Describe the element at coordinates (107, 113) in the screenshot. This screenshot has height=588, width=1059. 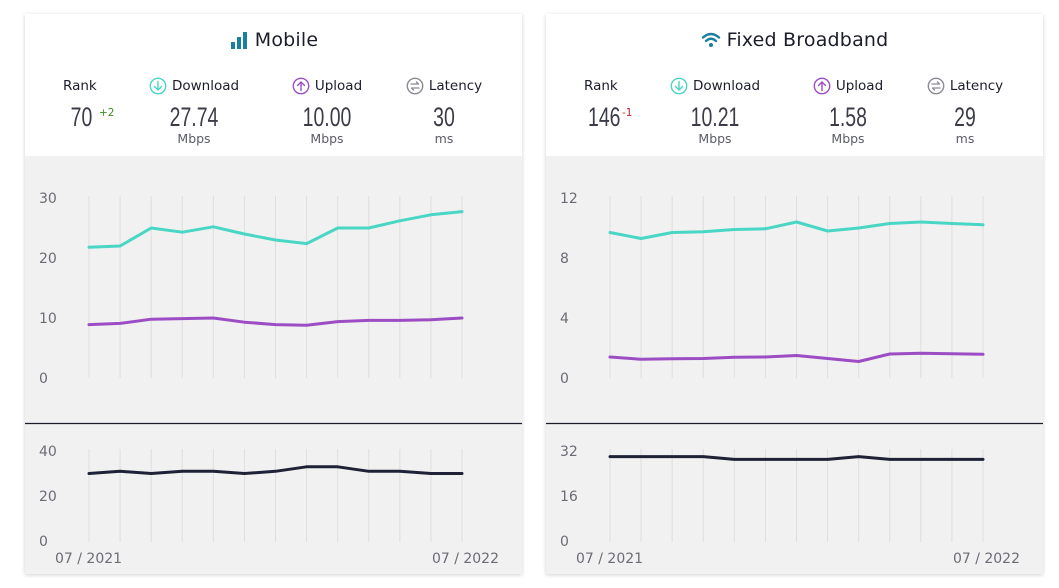
I see `rank-change: +2` at that location.